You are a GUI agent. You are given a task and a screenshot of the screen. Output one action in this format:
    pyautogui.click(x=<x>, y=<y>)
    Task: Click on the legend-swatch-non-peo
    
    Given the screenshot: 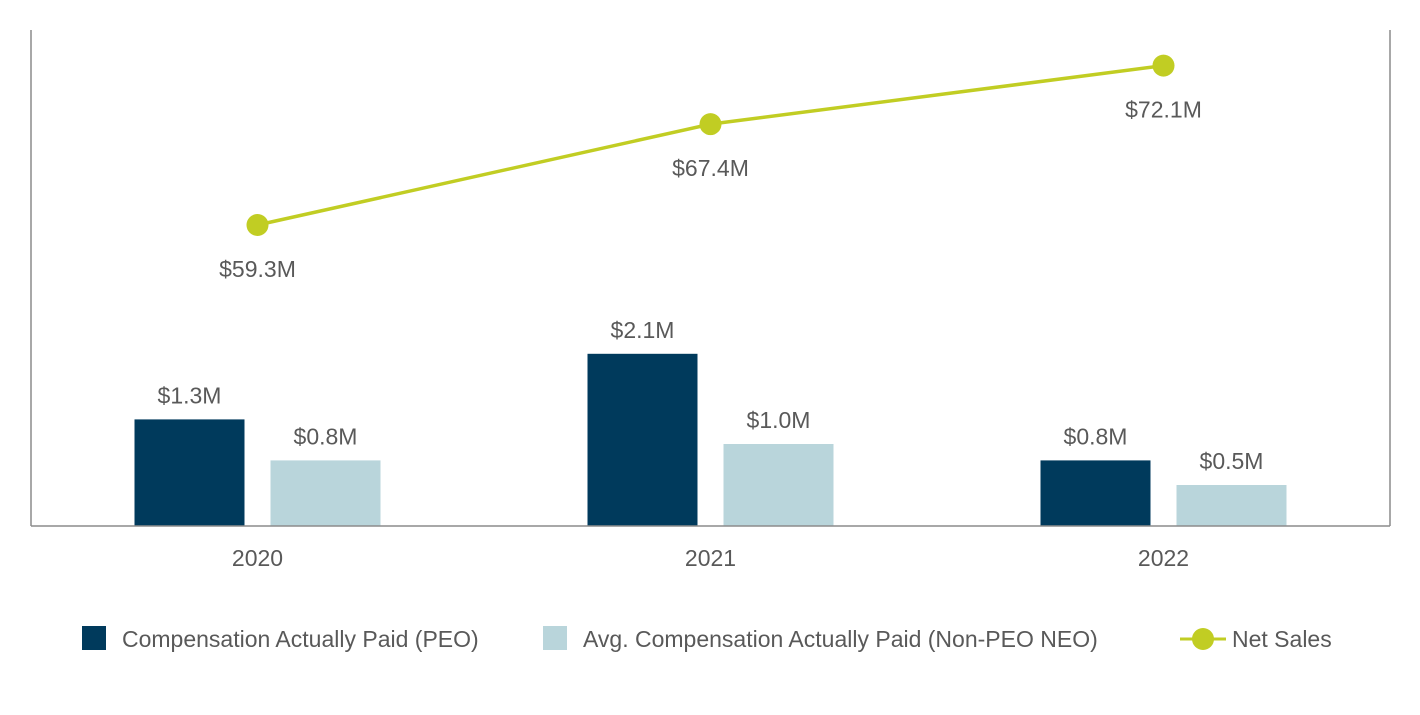 What is the action you would take?
    pyautogui.click(x=555, y=638)
    